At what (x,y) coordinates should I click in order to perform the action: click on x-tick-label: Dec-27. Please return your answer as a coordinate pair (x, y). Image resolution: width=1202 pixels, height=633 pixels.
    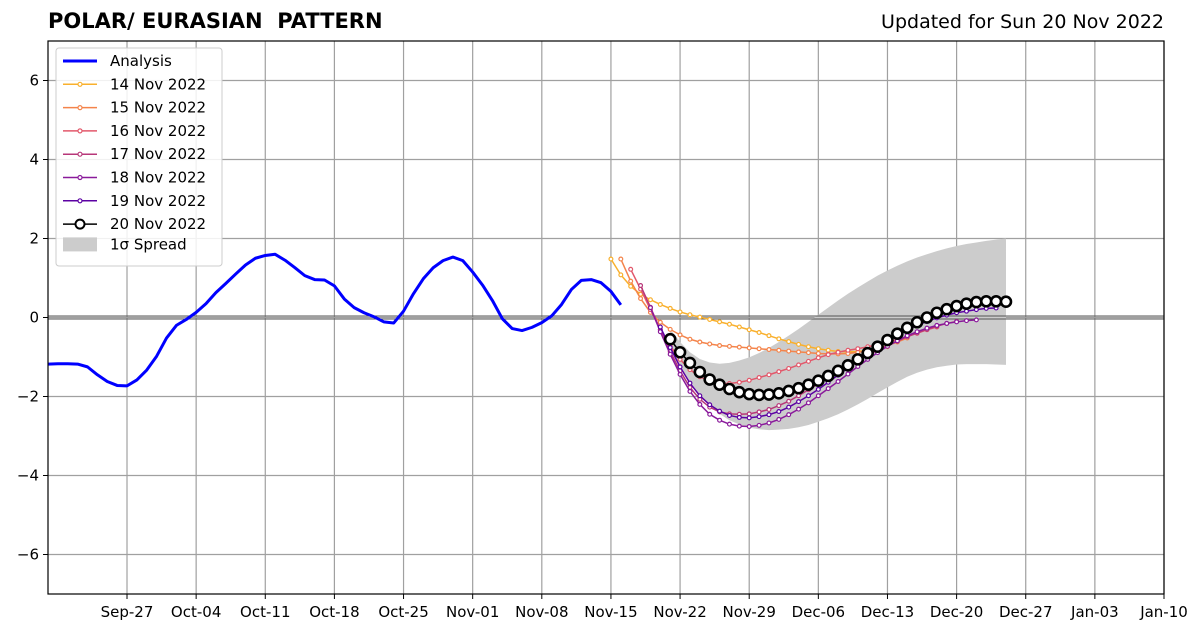
    Looking at the image, I should click on (1026, 612).